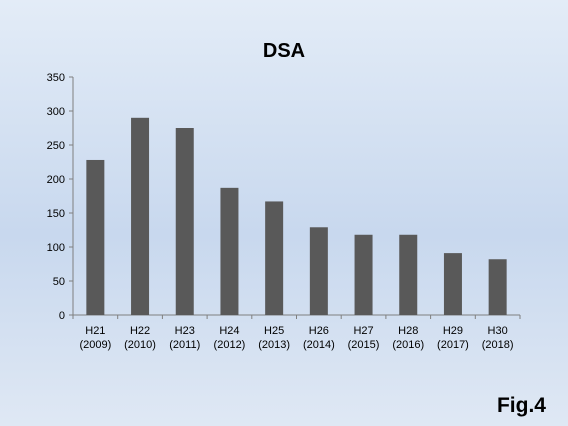 This screenshot has width=568, height=426. Describe the element at coordinates (56, 248) in the screenshot. I see `y-tick-label: 100` at that location.